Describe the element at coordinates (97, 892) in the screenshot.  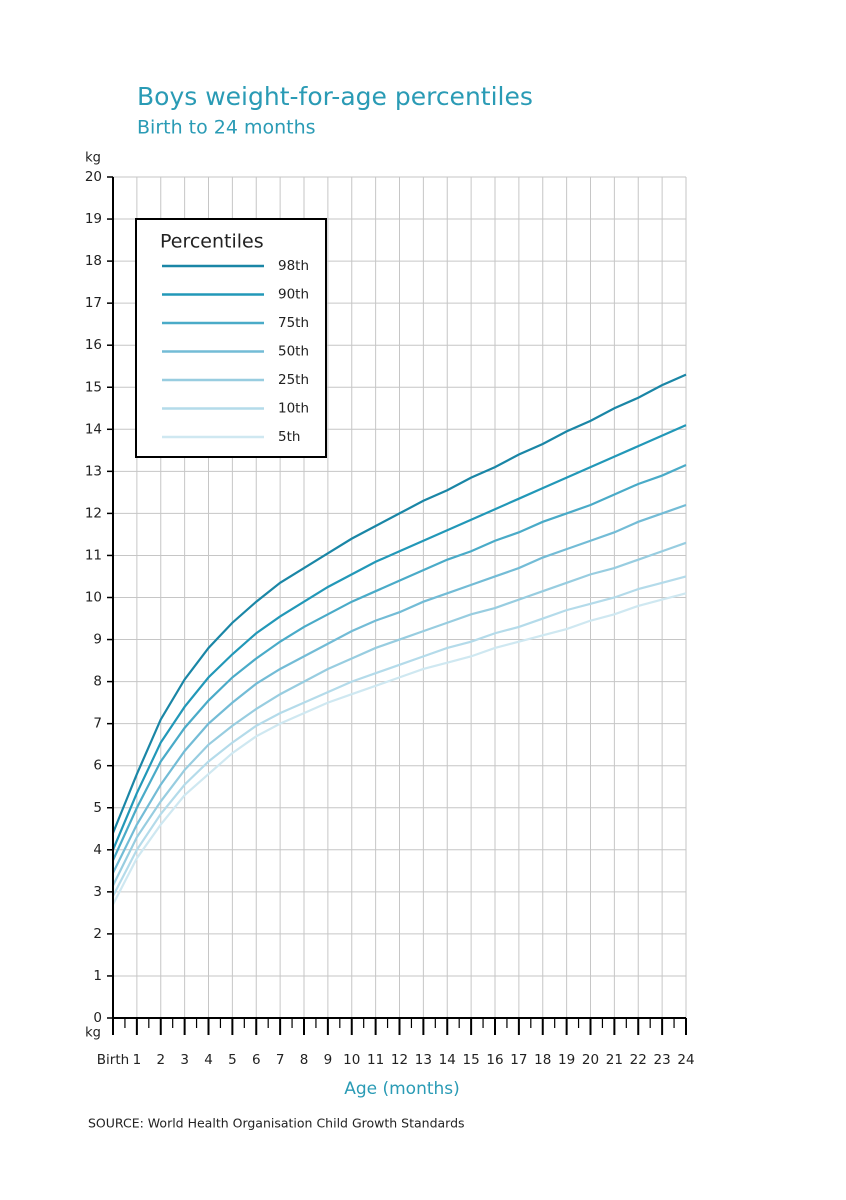
I see `y-tick-label: 3` at that location.